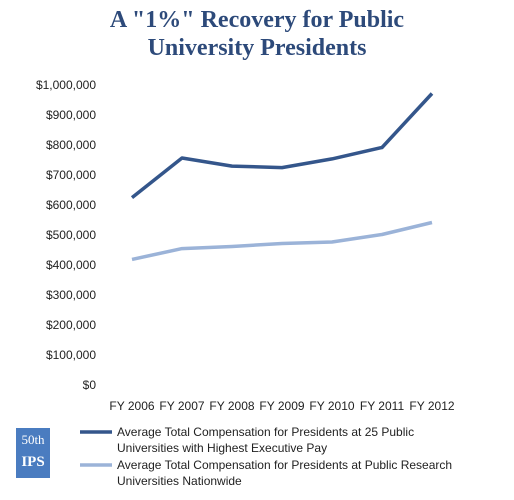 This screenshot has width=514, height=500. Describe the element at coordinates (431, 406) in the screenshot. I see `x-tick-label: FY 2012` at that location.